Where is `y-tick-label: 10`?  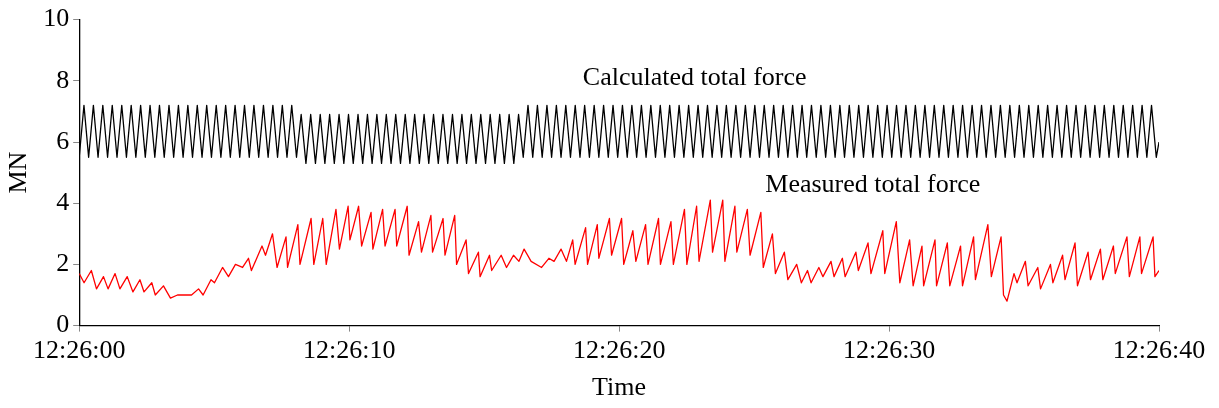
y-tick-label: 10 is located at coordinates (56, 18).